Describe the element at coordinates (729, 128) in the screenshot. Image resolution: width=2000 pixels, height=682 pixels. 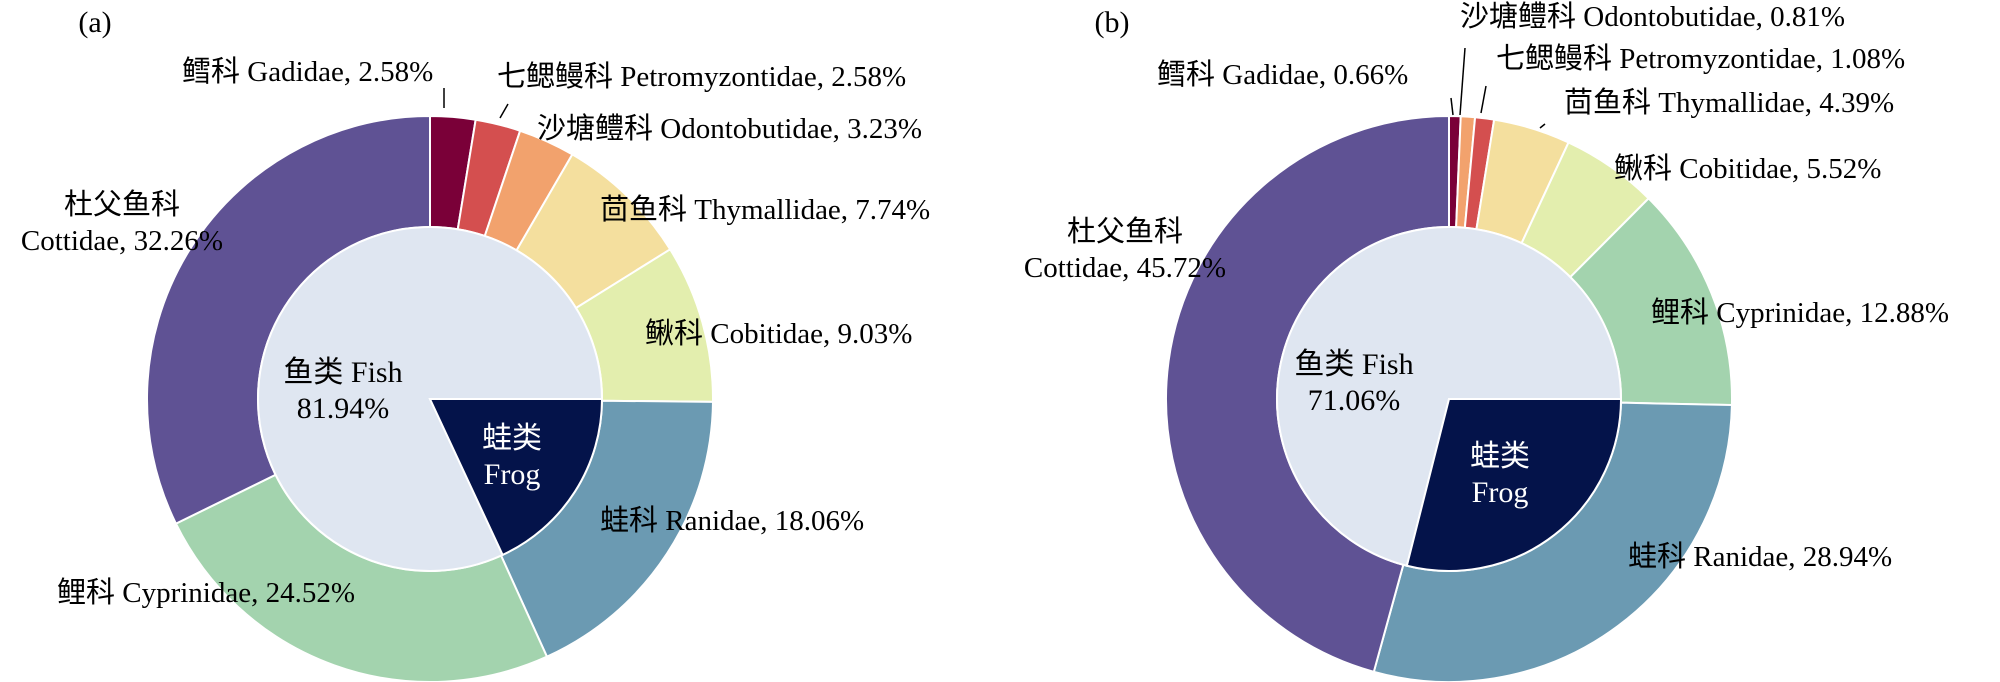
I see `slice-label-odontobutidae: 沙塘鳢科 Odontobutidae, 3.23%` at that location.